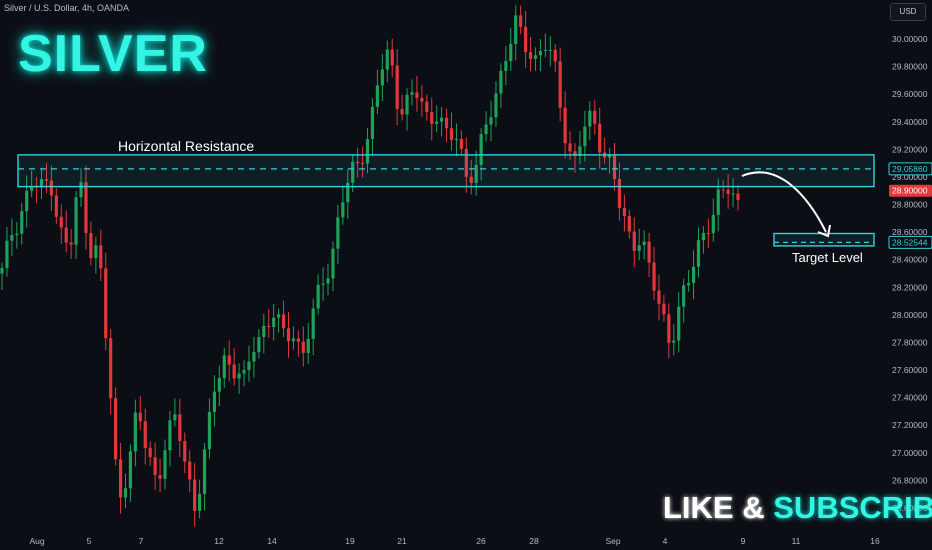 The width and height of the screenshot is (932, 550). I want to click on currency-button: USD, so click(908, 12).